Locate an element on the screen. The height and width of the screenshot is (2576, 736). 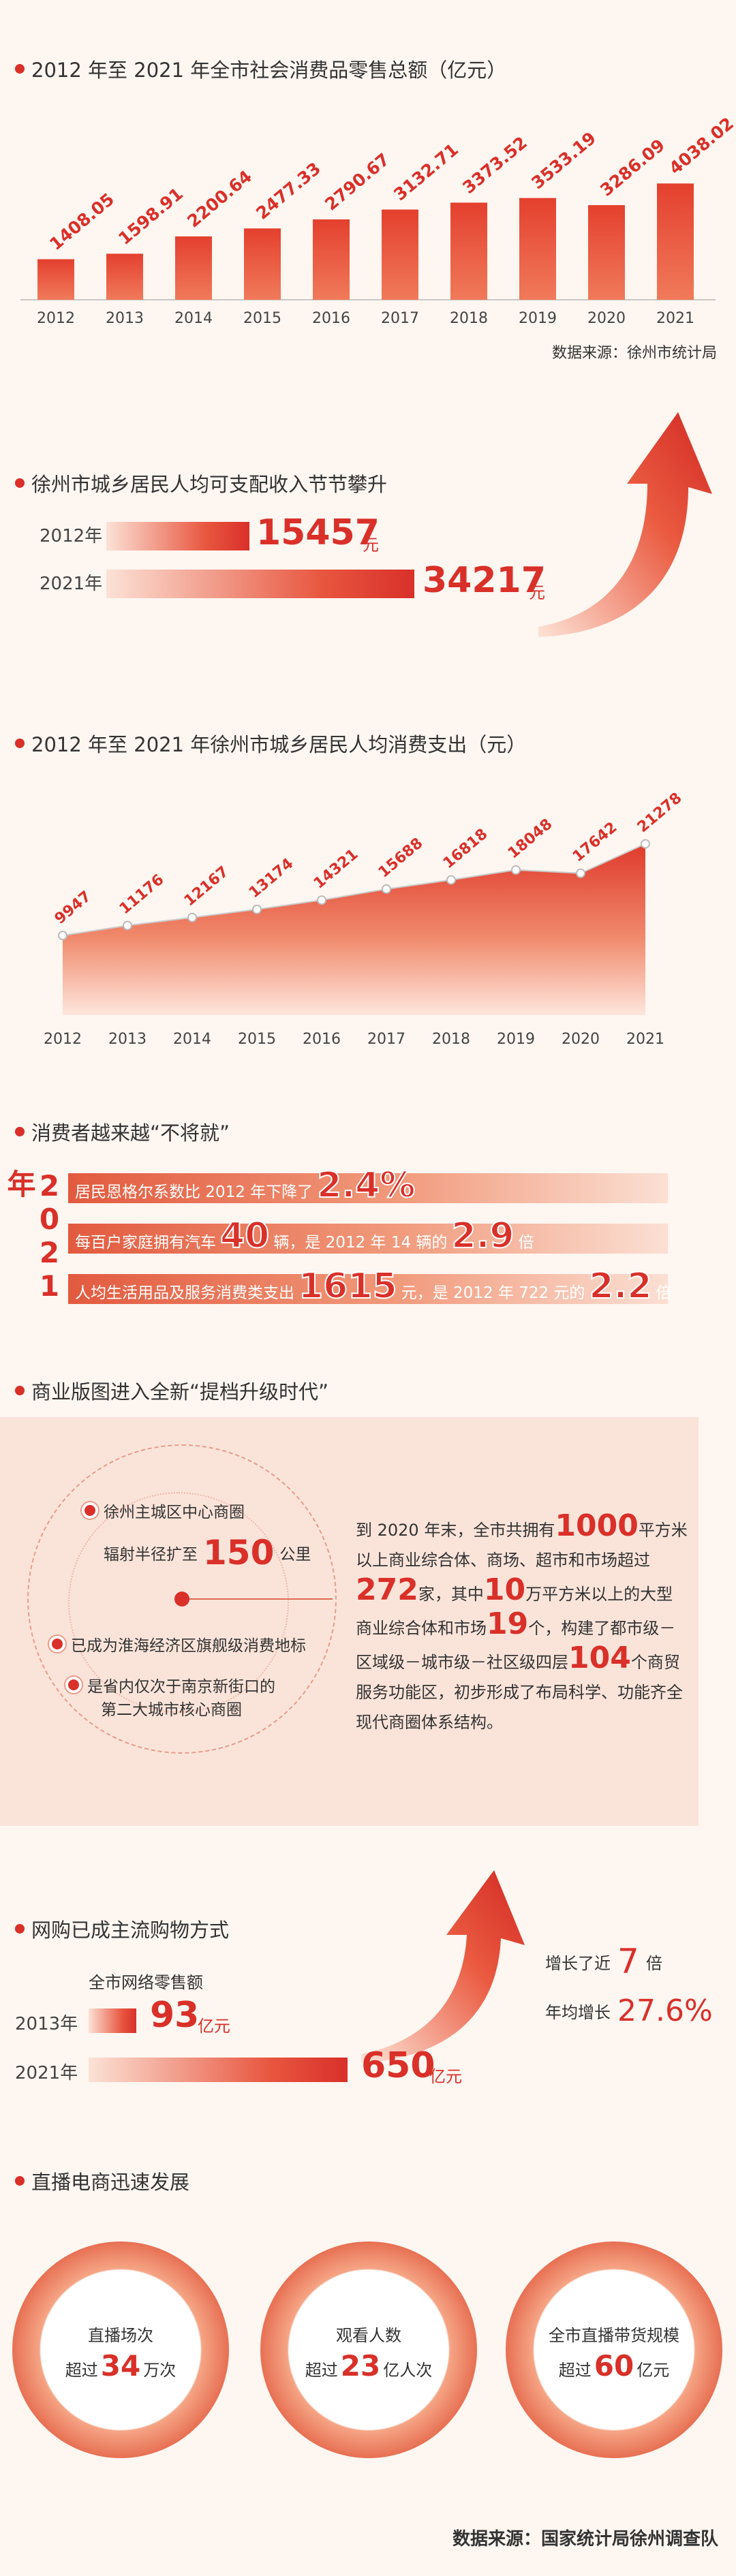
online-title-text: 网购已成主流购物方式 is located at coordinates (130, 1930).